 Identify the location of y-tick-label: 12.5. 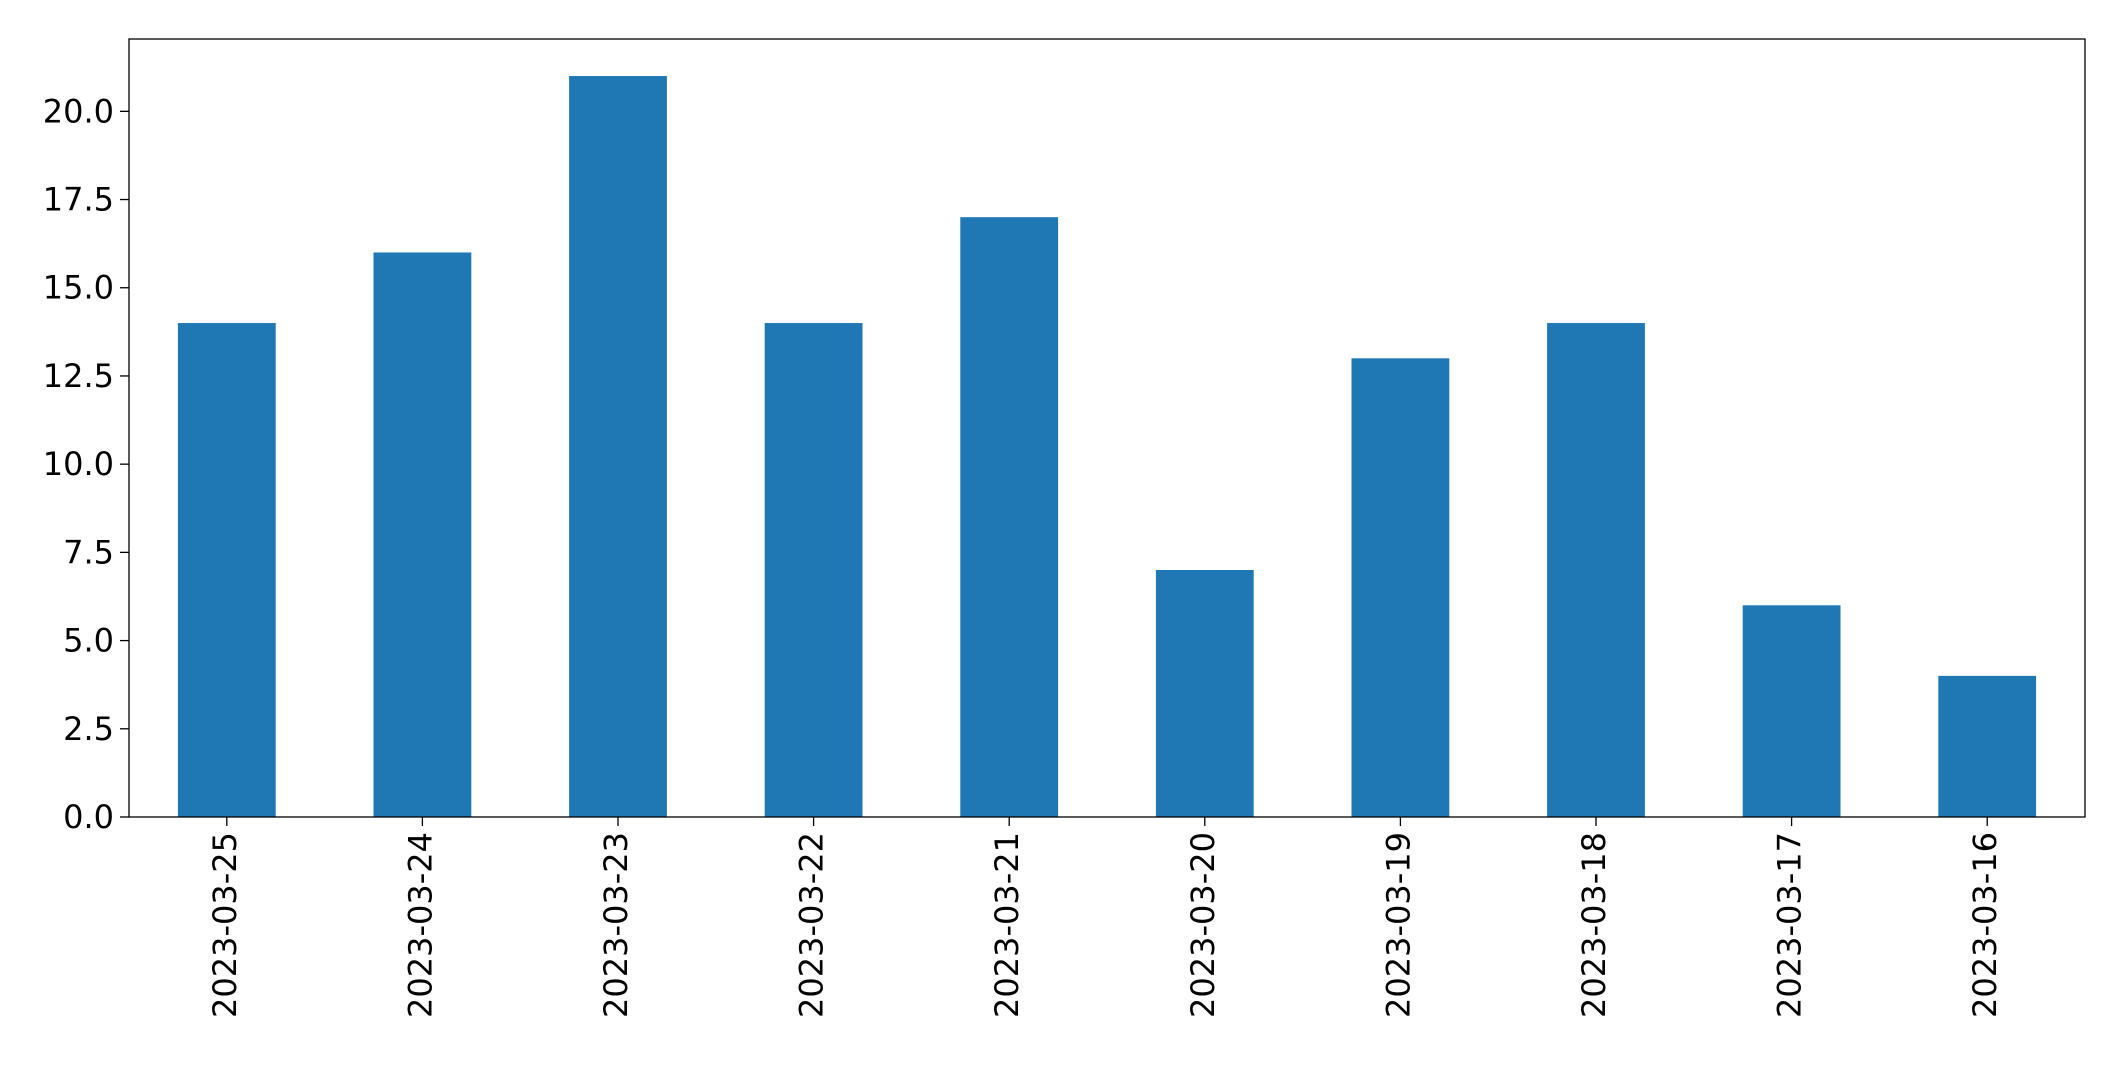
(78, 376).